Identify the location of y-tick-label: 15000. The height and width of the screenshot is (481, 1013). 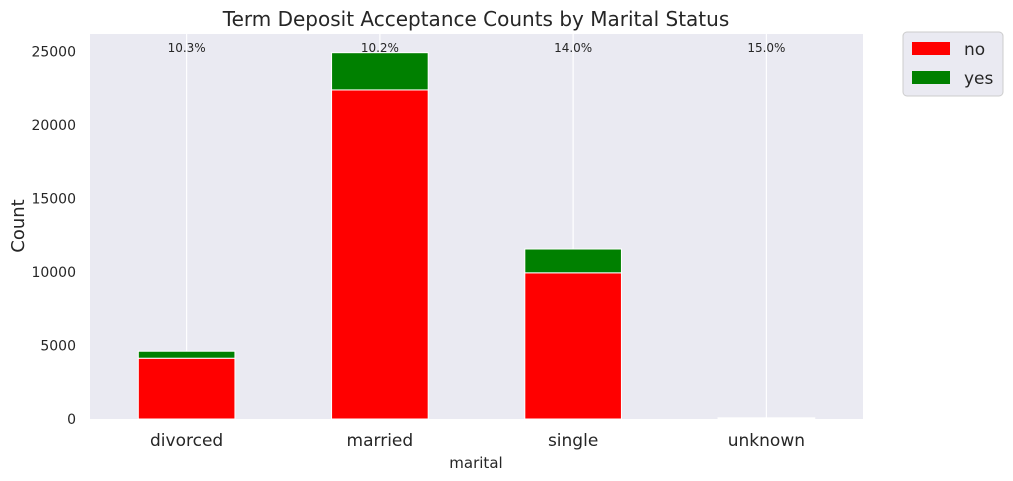
(53, 200).